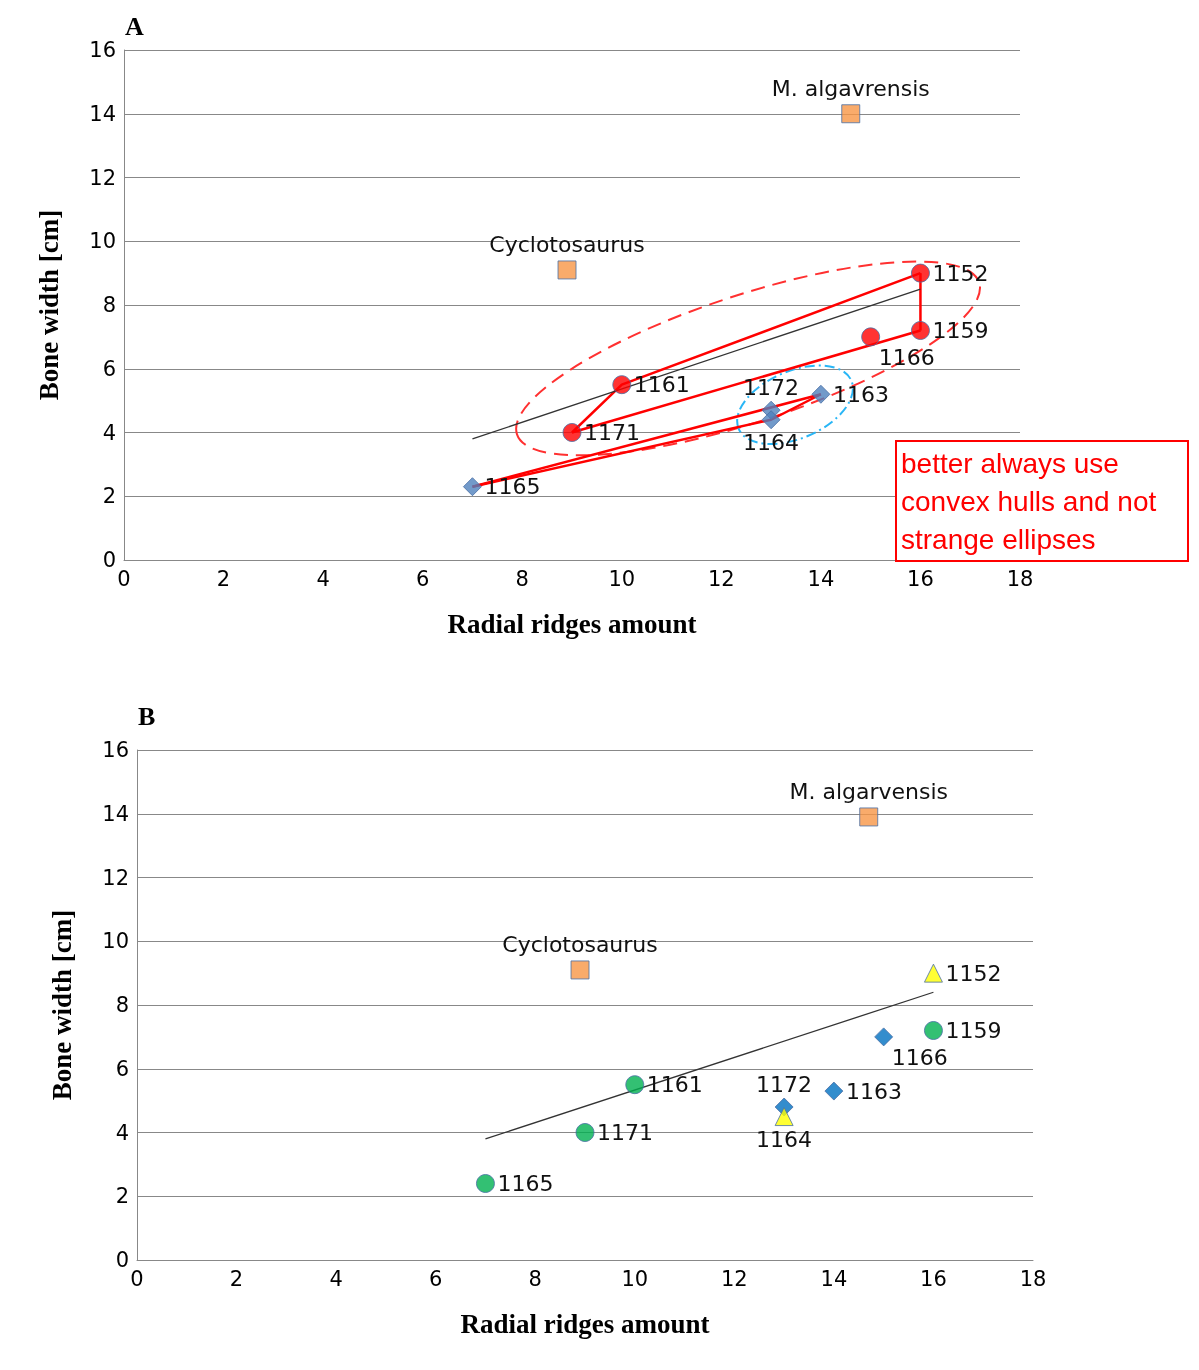  What do you see at coordinates (134, 26) in the screenshot?
I see `chart-title: A` at bounding box center [134, 26].